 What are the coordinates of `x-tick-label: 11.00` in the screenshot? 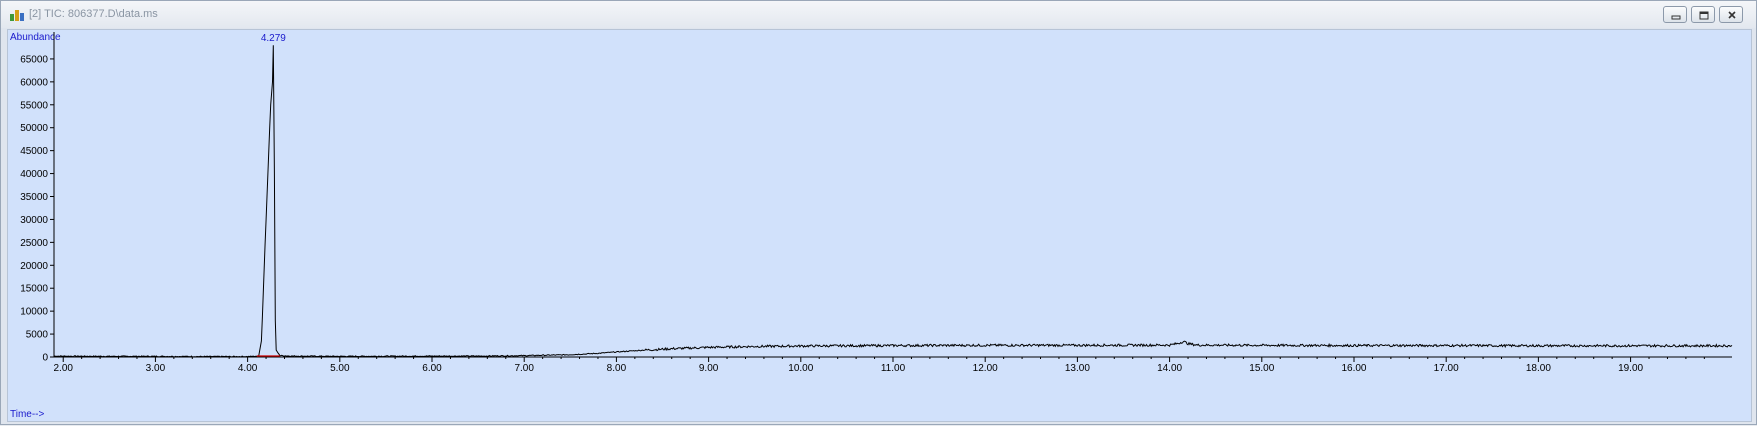 It's located at (893, 368).